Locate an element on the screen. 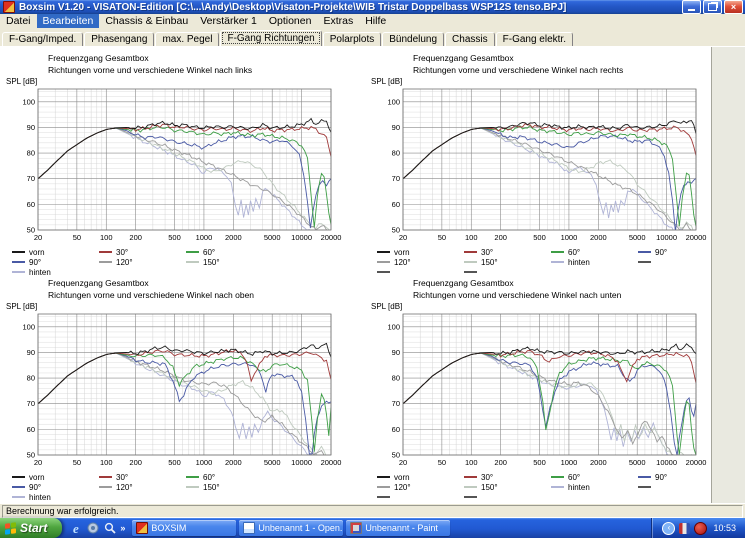 The image size is (745, 538). app-icon is located at coordinates (92, 528).